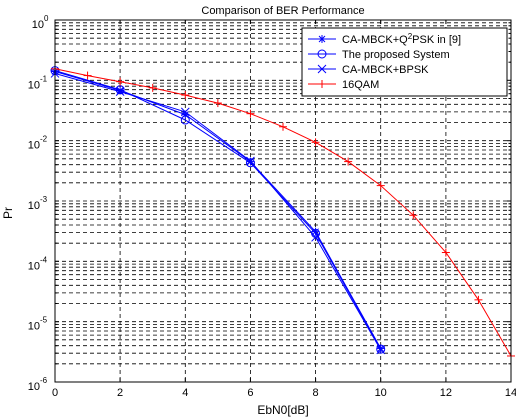 The width and height of the screenshot is (516, 420). I want to click on legend-label: CA-MBCK+Q2PSK in [9], so click(401, 39).